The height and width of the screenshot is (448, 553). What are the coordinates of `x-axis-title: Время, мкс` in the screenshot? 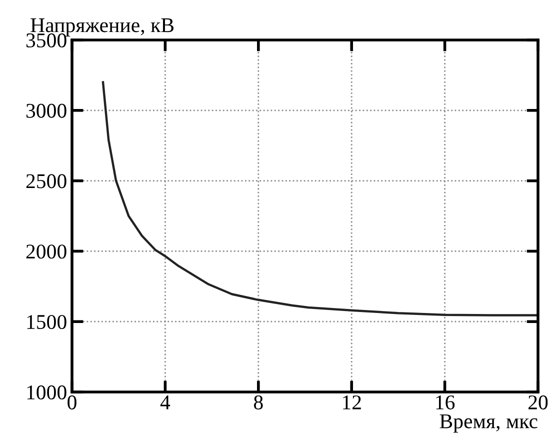 It's located at (489, 423).